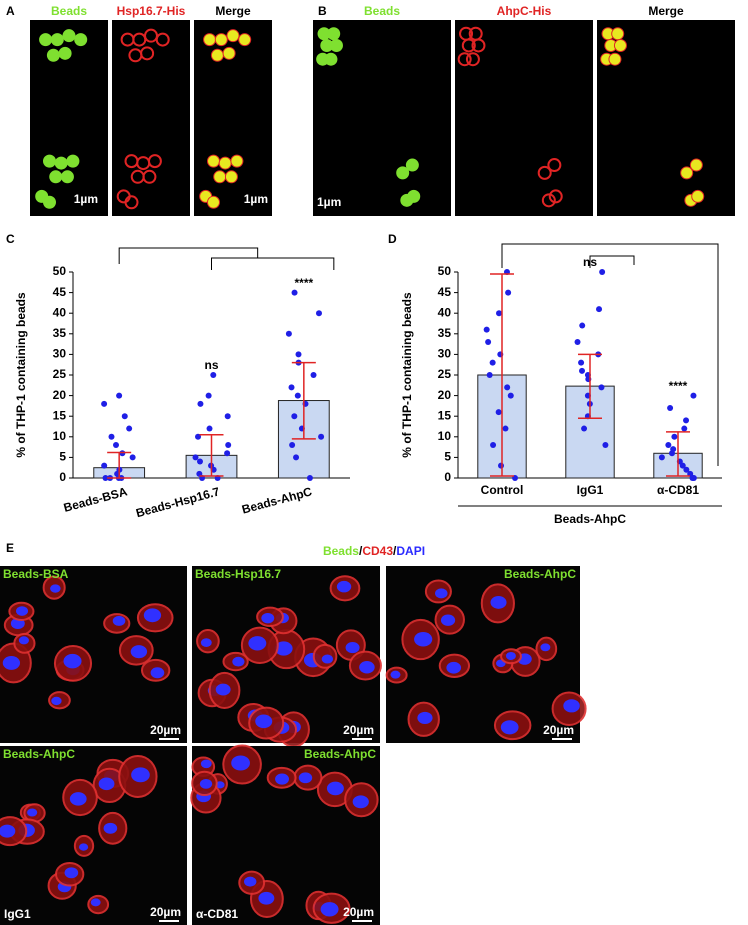 The image size is (748, 925). Describe the element at coordinates (447, 477) in the screenshot. I see `y-tick-label: 0` at that location.